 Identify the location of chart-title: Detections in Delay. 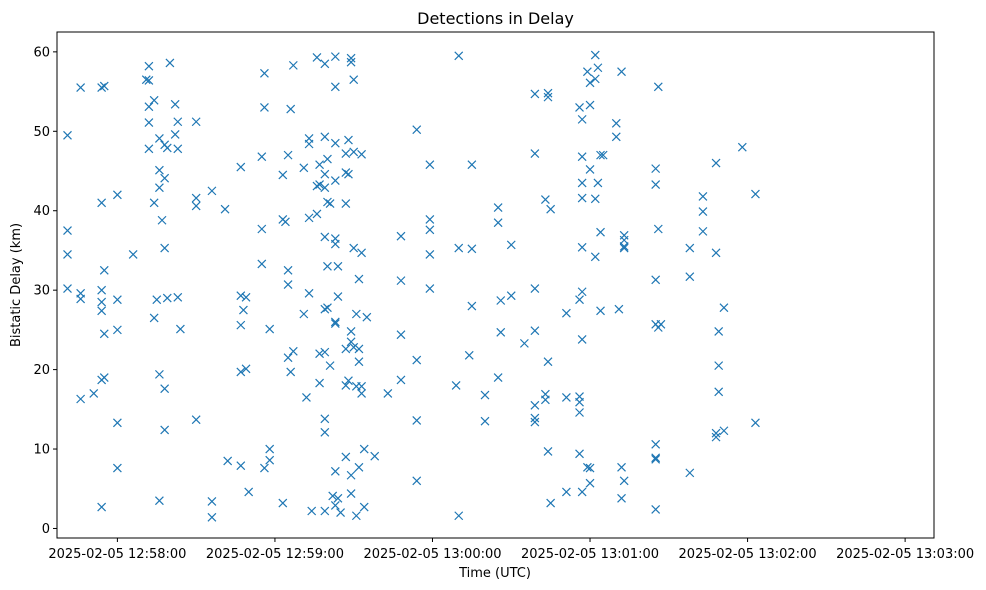
(495, 18).